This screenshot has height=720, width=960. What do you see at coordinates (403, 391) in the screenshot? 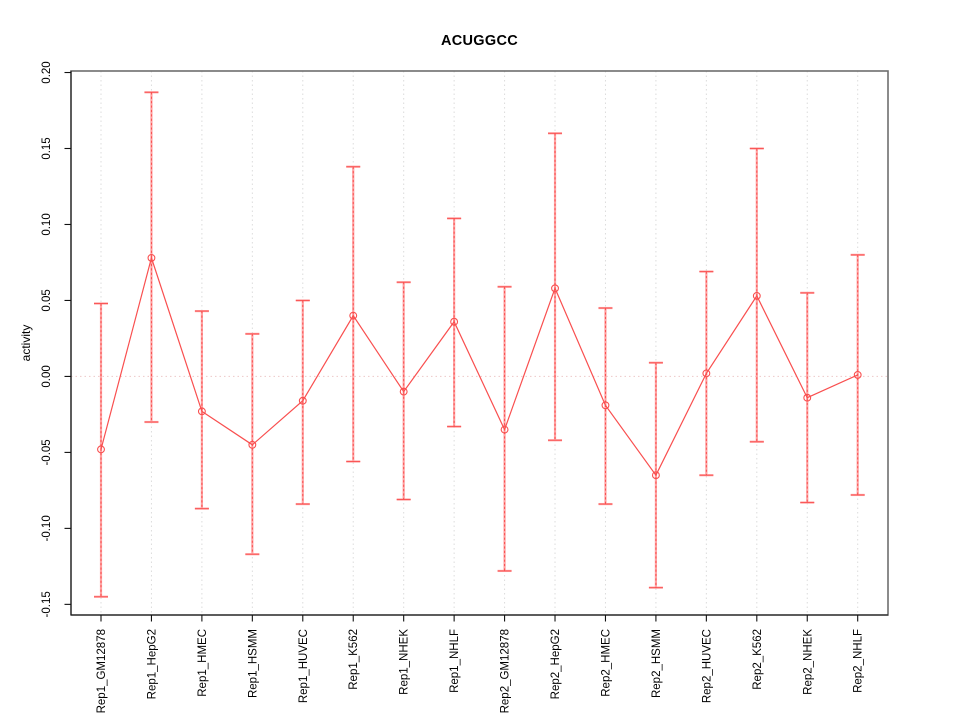
I see `data-point-Rep1_NHEK` at bounding box center [403, 391].